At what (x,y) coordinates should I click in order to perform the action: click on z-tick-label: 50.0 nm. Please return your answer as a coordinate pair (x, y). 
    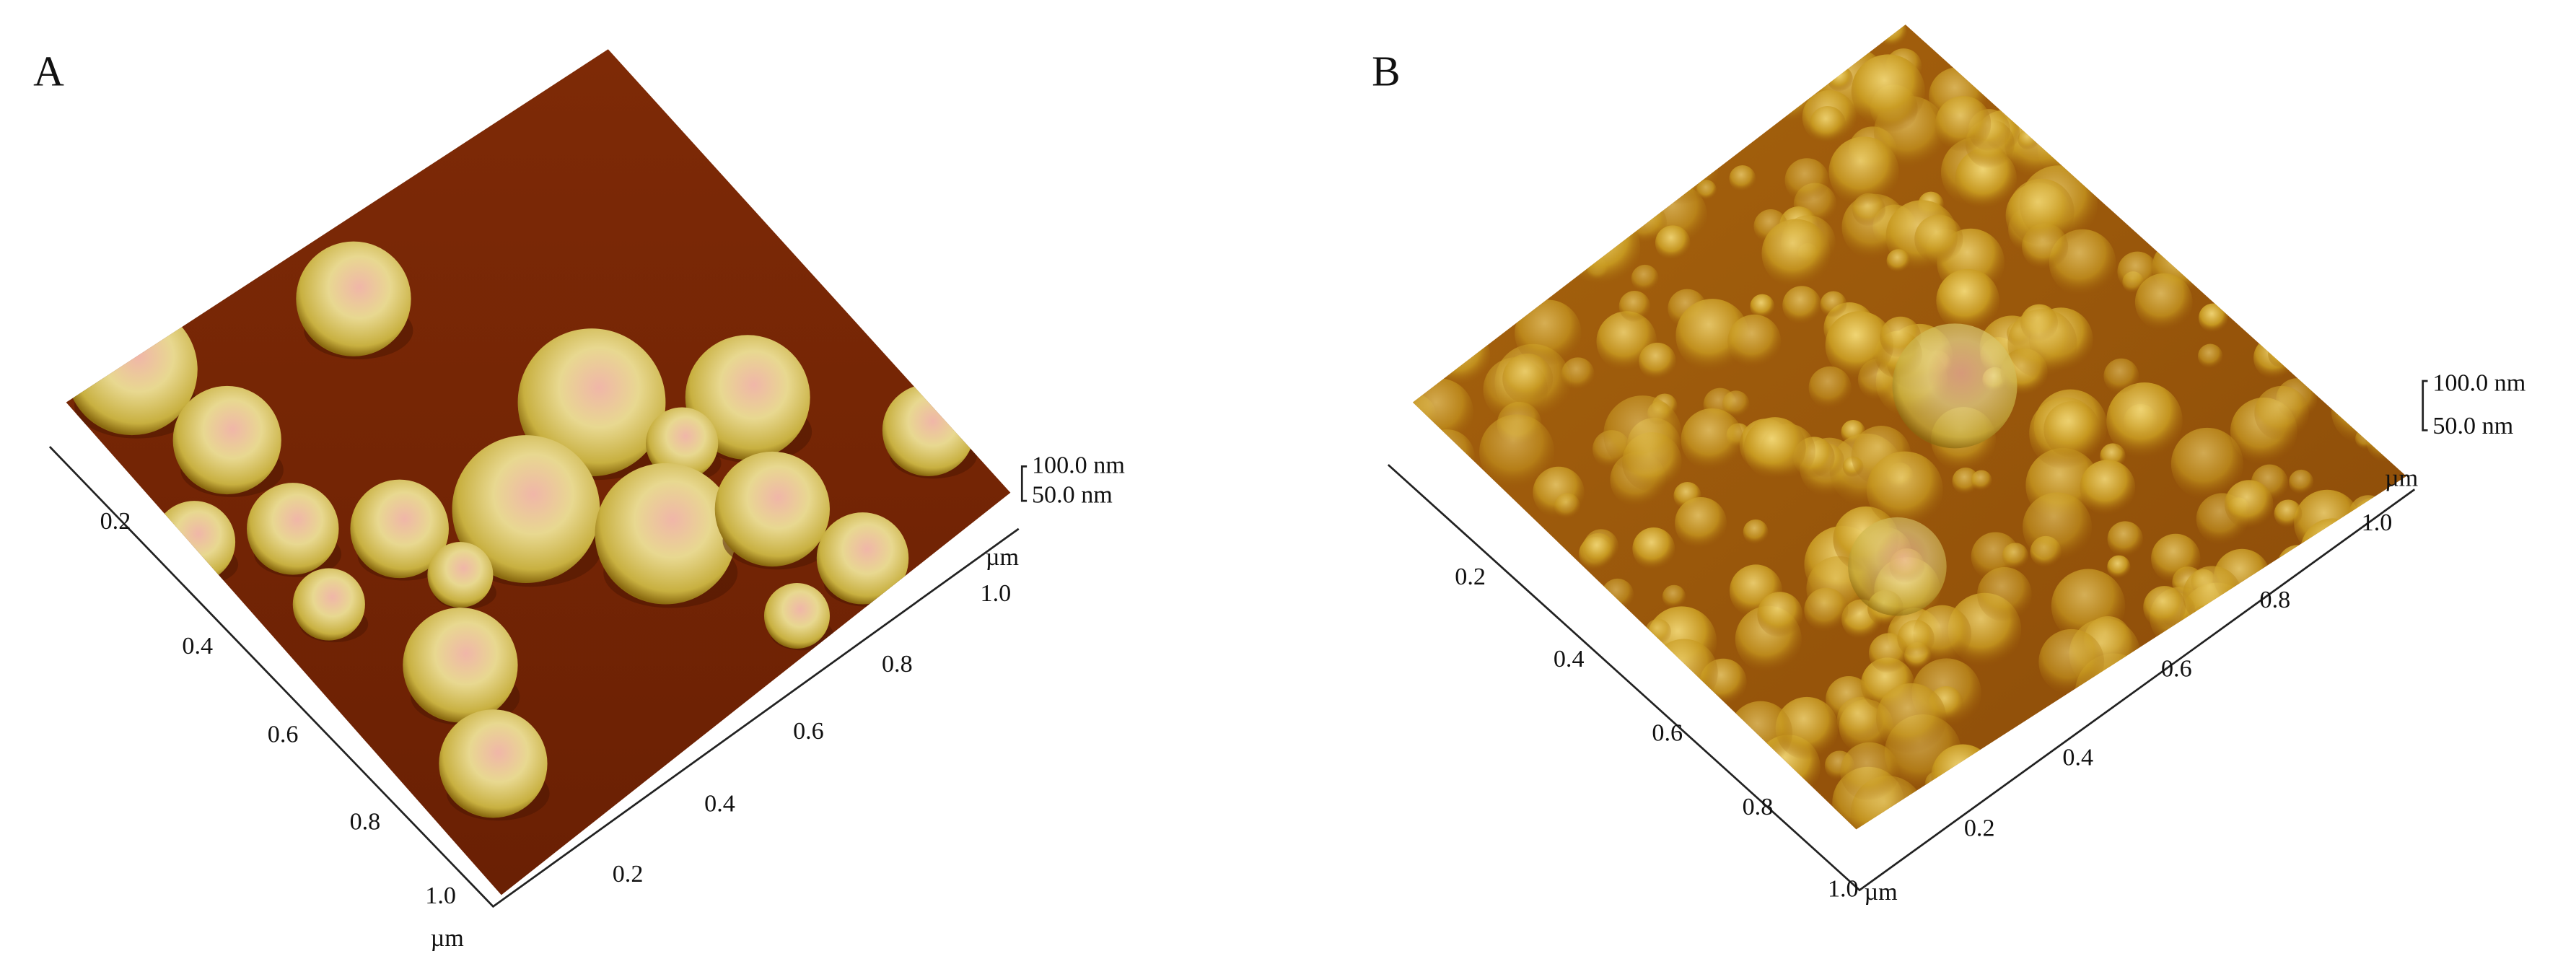
    Looking at the image, I should click on (2472, 426).